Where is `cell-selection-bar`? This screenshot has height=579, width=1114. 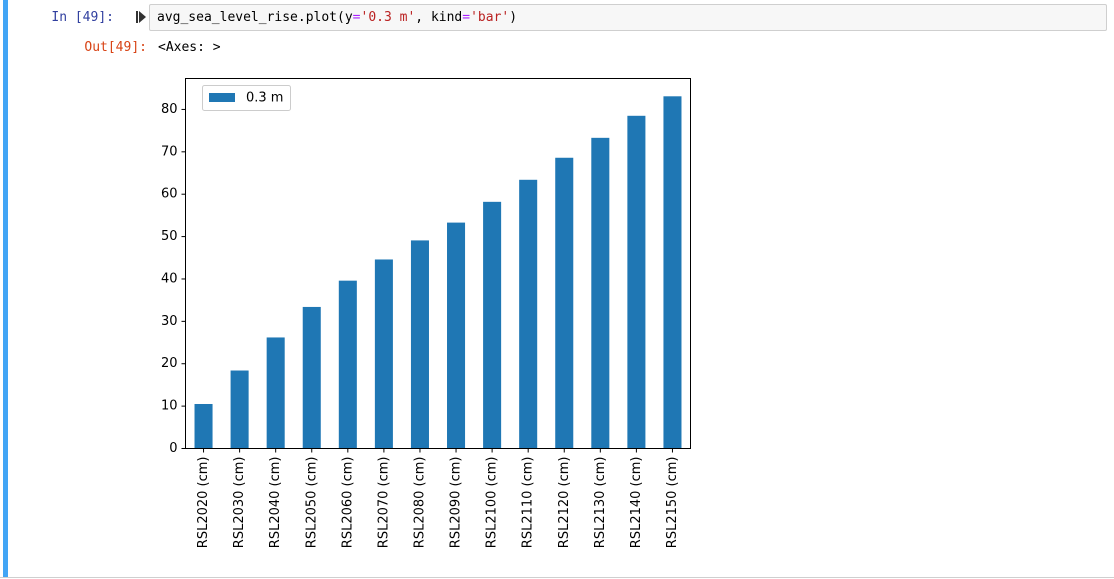 cell-selection-bar is located at coordinates (5, 288).